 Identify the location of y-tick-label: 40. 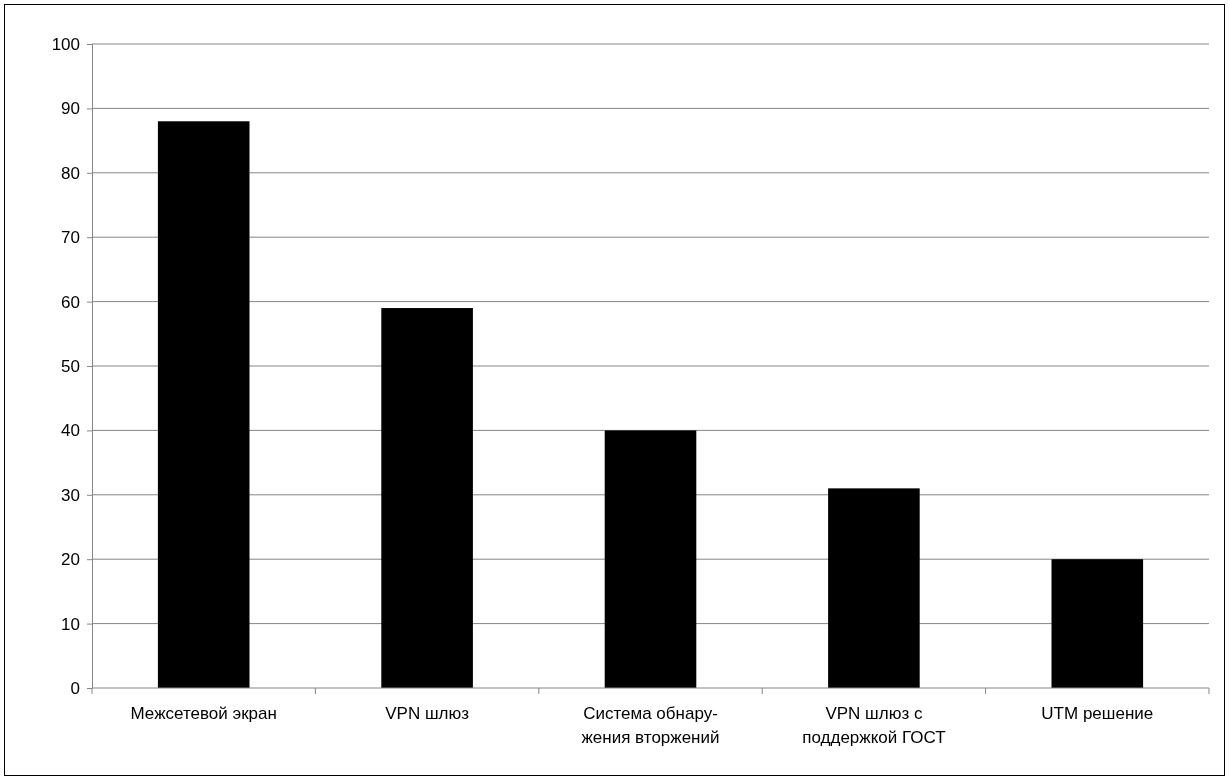
(70, 431).